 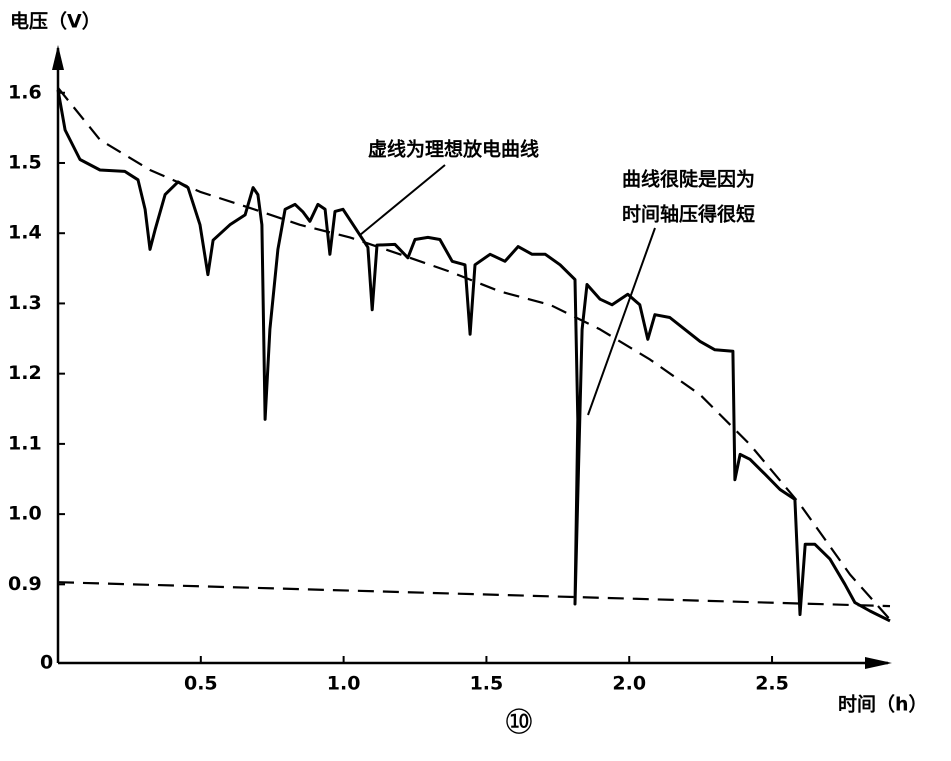 I want to click on y-tick-label: 1.2, so click(x=25, y=373).